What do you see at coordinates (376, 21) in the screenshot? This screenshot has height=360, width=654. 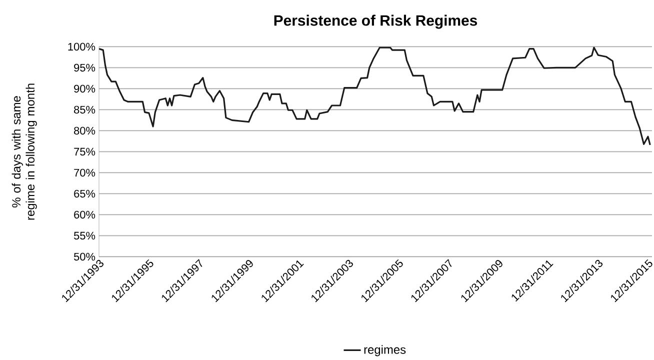 I see `chart-title: Persistence of Risk Regimes` at bounding box center [376, 21].